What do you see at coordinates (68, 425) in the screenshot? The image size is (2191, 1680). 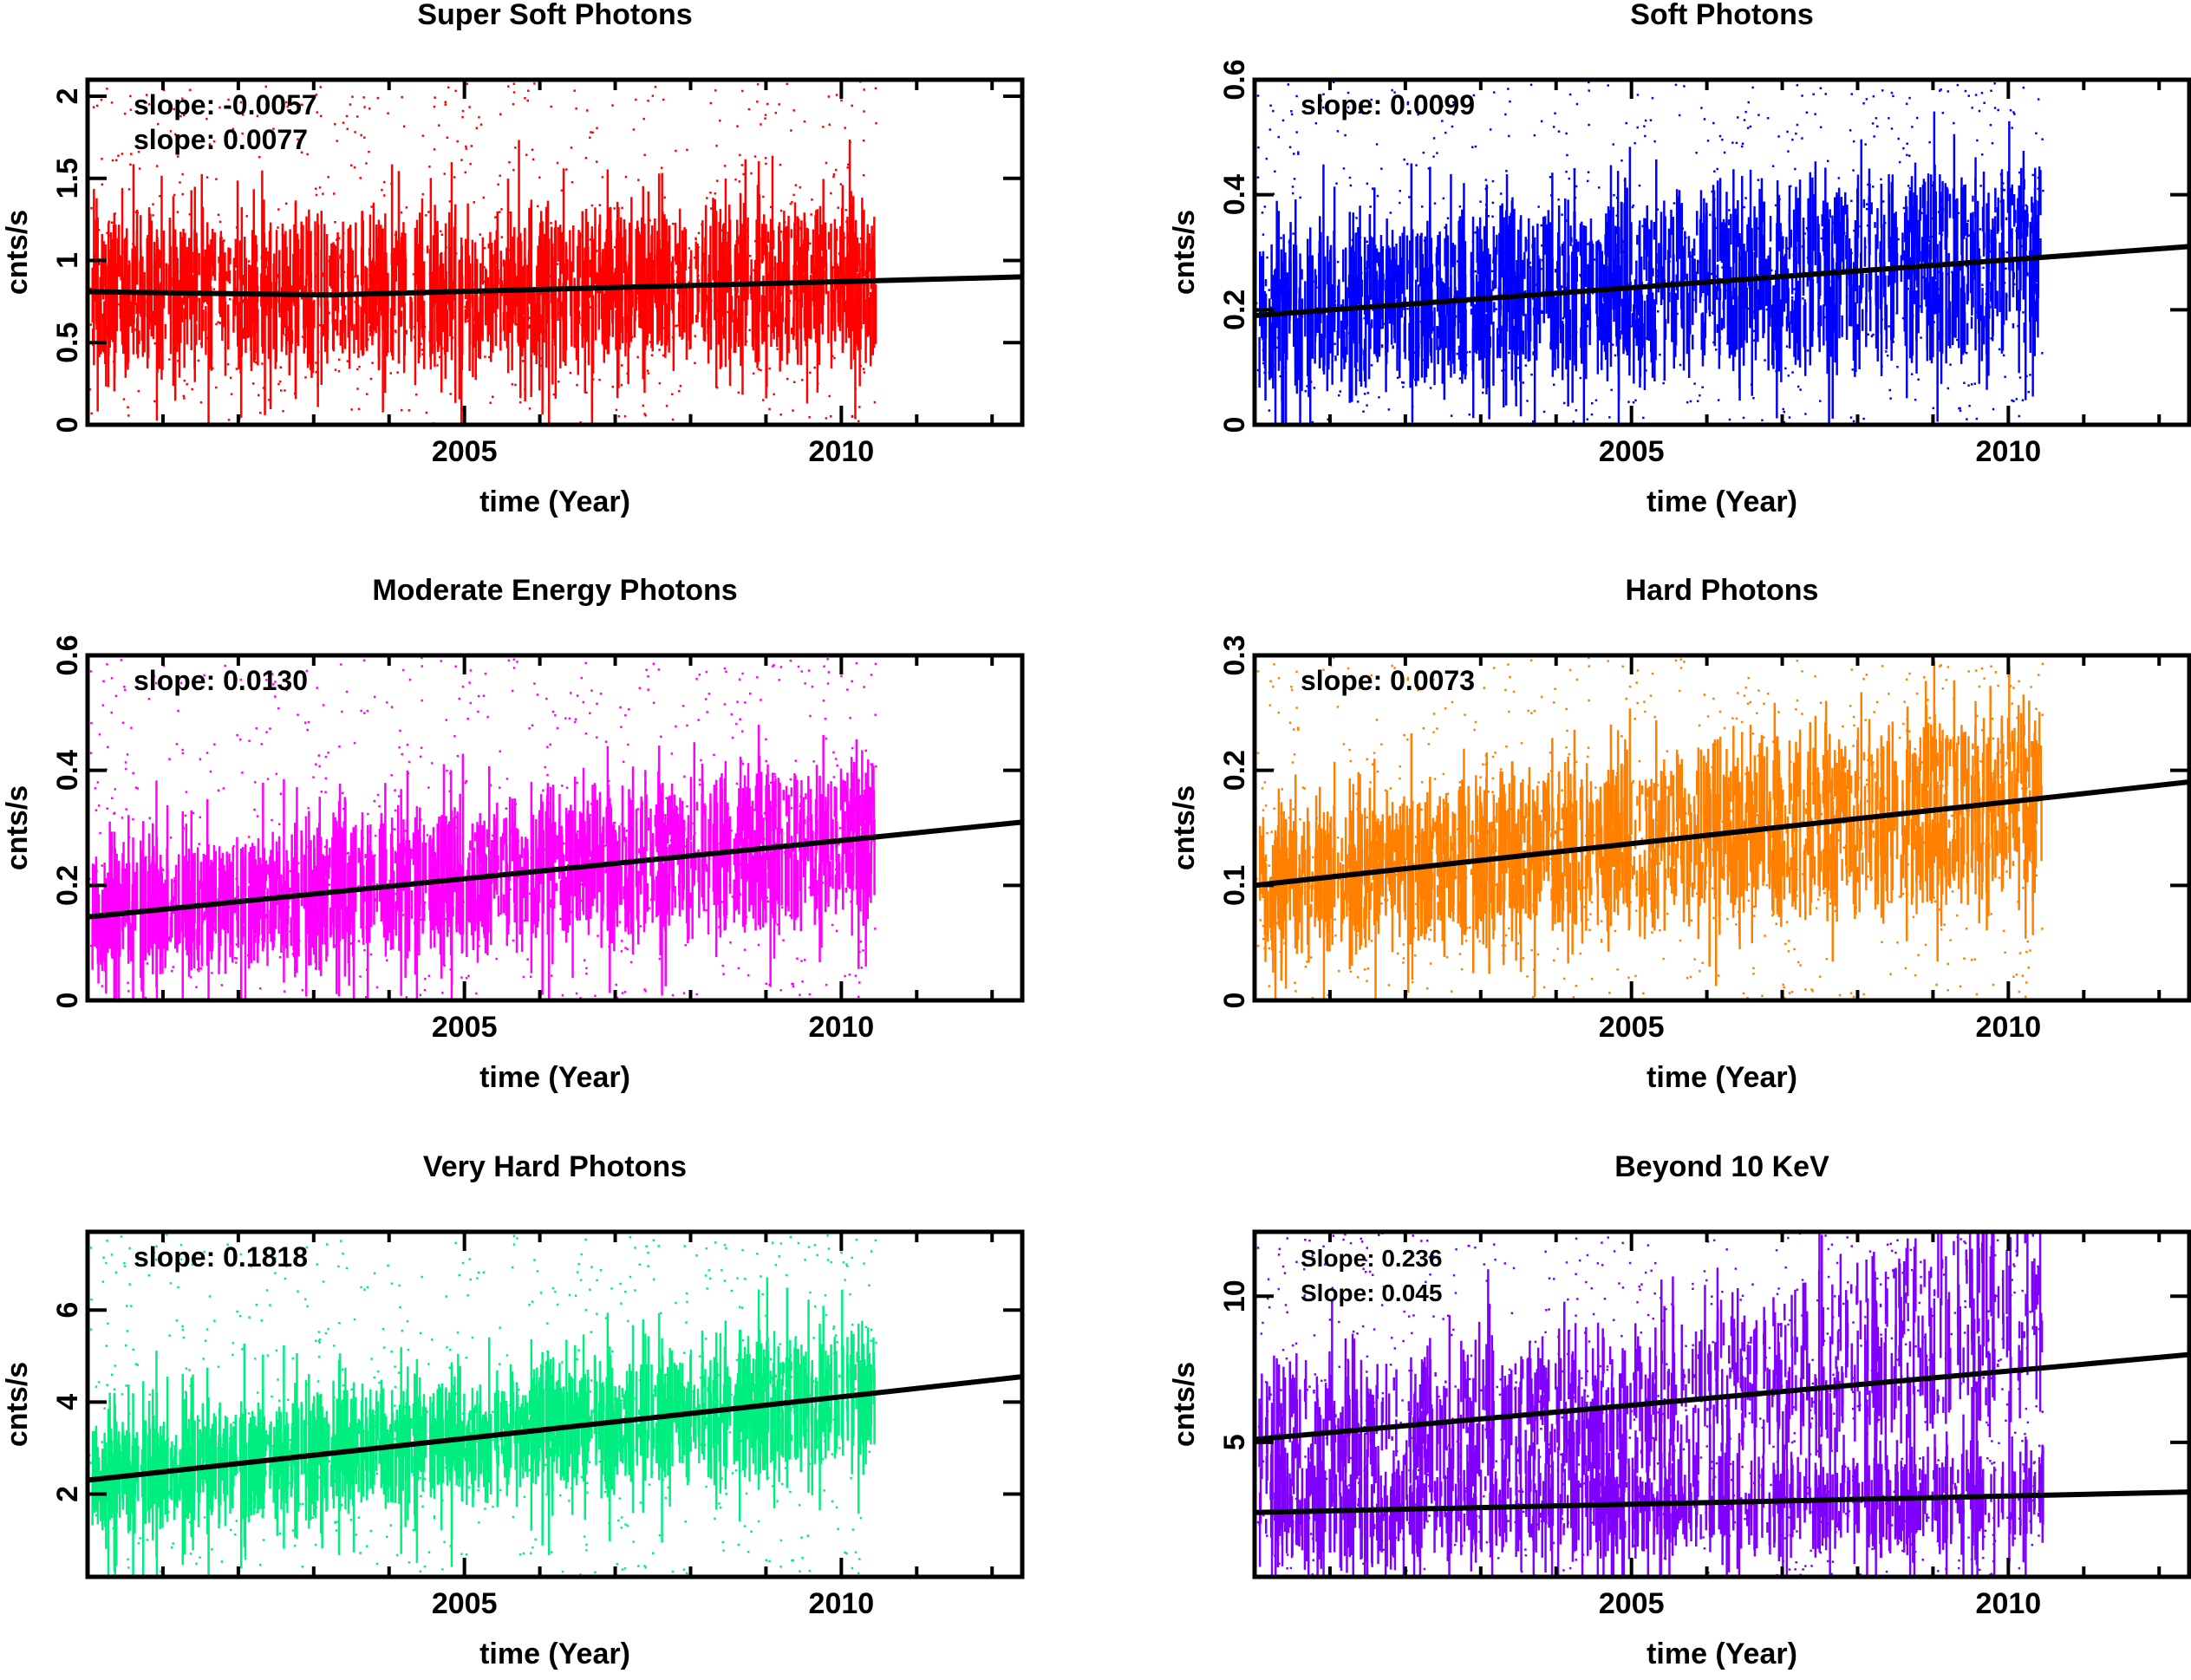 I see `y-tick-label: 0` at bounding box center [68, 425].